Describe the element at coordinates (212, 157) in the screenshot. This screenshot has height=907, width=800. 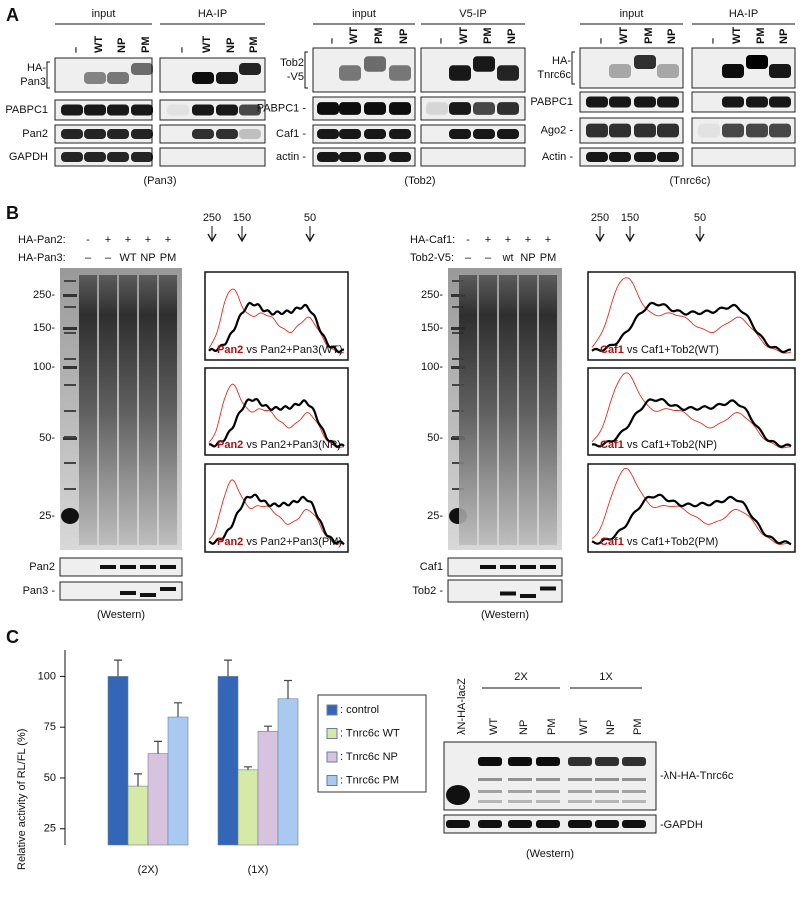
I see `blot-row` at that location.